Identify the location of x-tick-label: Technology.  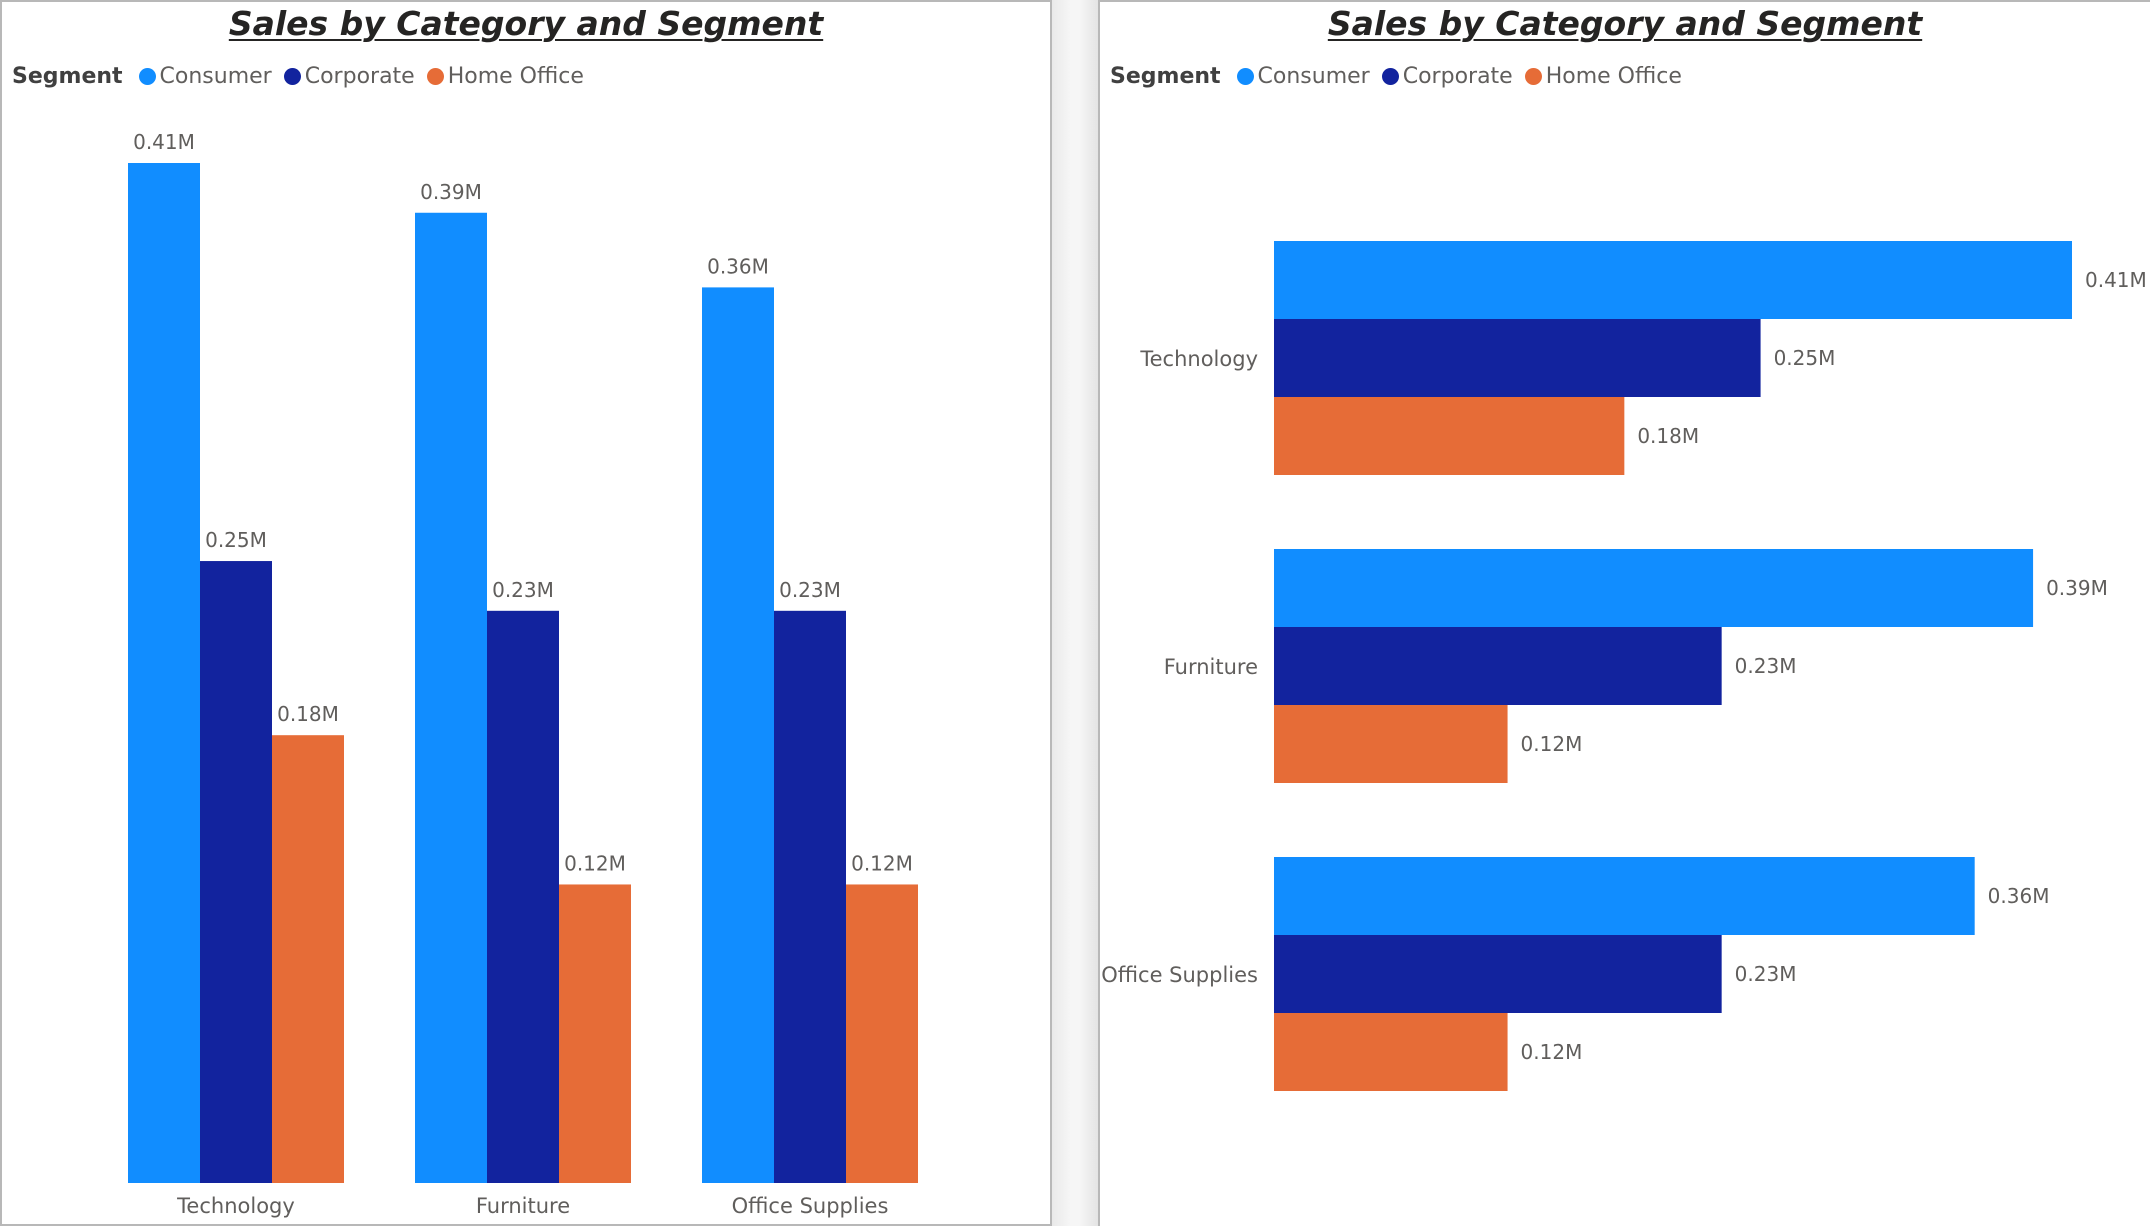
(235, 1206).